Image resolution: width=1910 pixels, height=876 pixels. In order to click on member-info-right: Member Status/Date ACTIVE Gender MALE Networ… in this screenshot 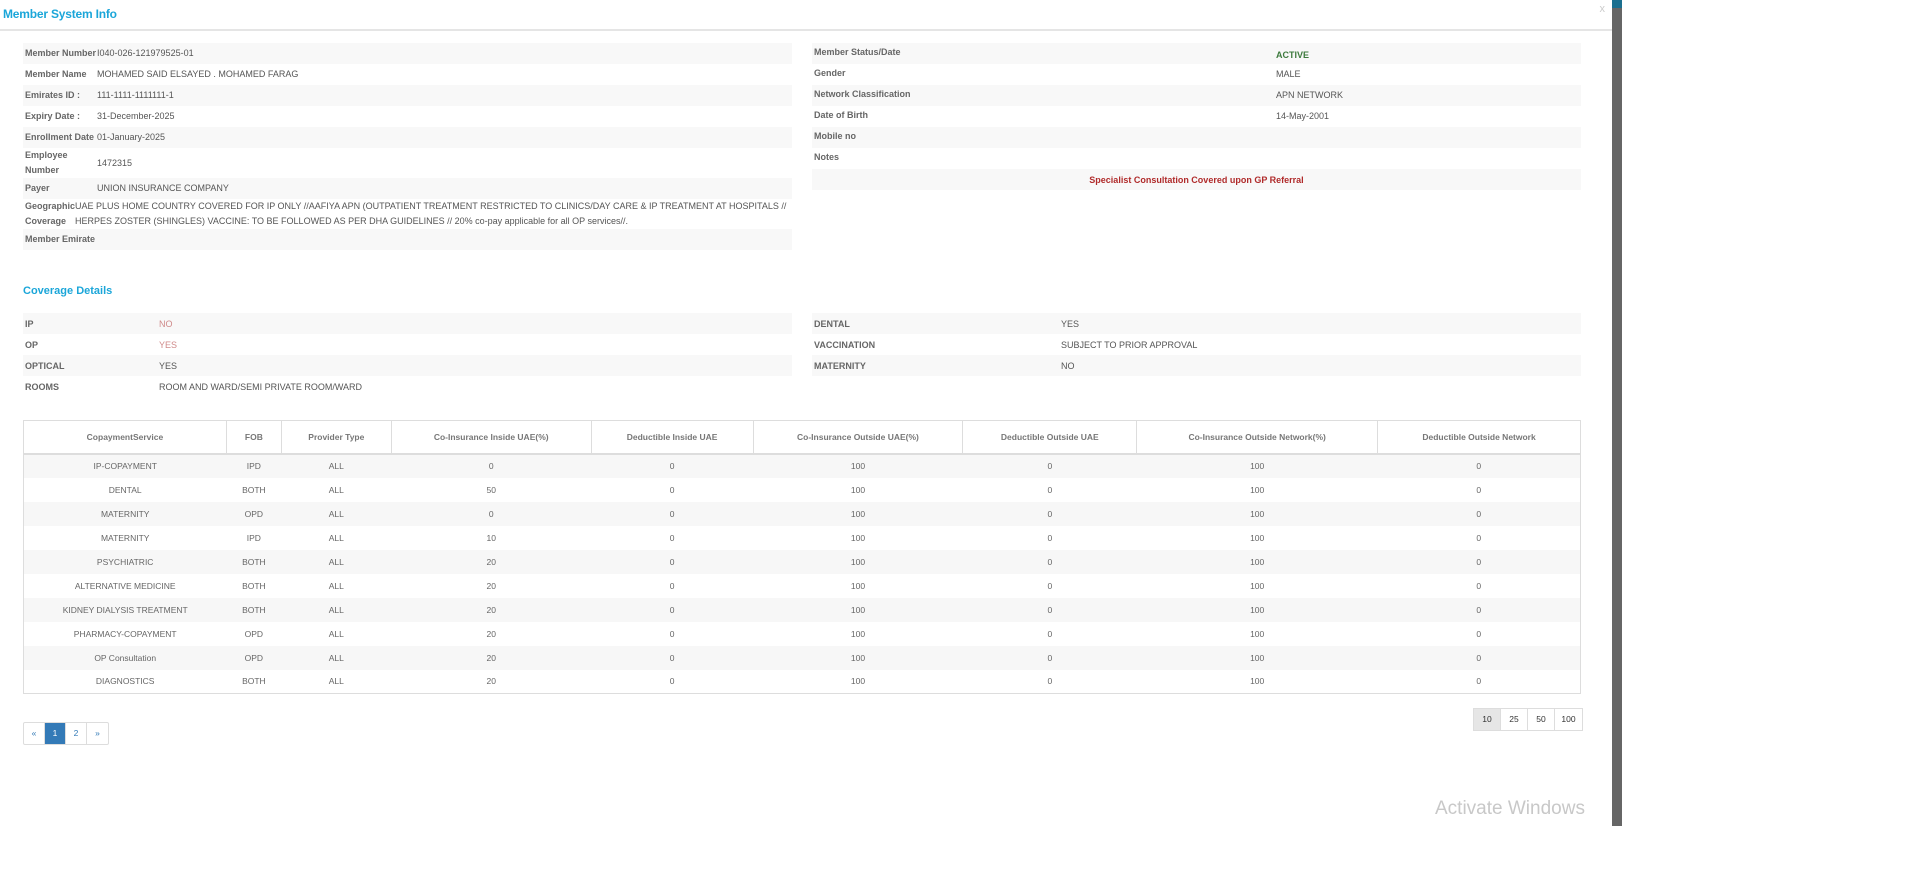, I will do `click(1196, 116)`.